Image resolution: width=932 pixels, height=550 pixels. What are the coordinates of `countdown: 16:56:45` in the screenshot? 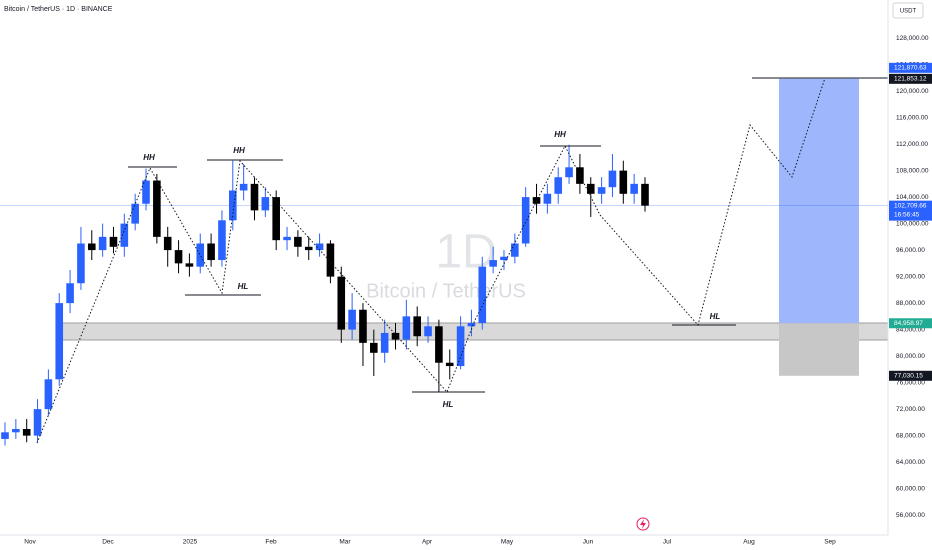 It's located at (907, 214).